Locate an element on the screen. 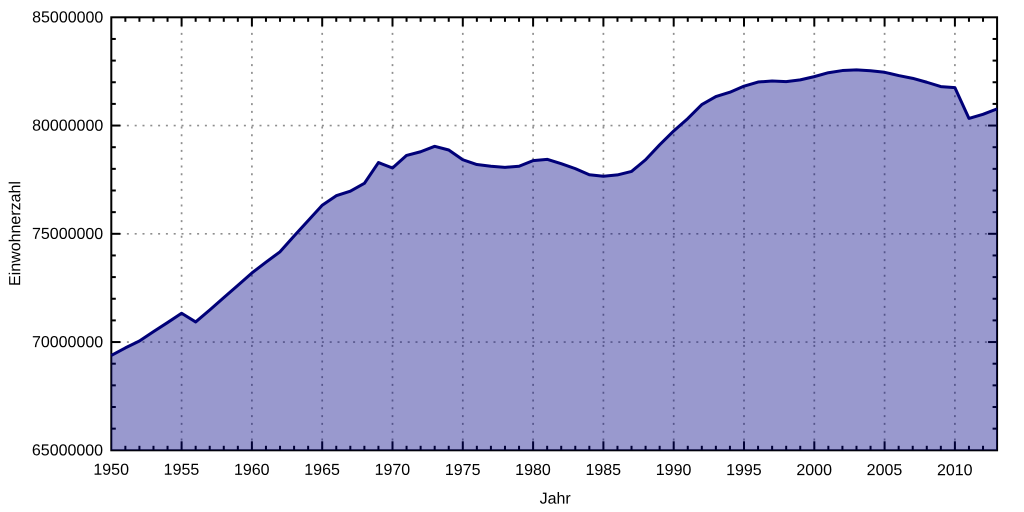 The width and height of the screenshot is (1024, 512). svg-text: 80000000 is located at coordinates (67, 126).